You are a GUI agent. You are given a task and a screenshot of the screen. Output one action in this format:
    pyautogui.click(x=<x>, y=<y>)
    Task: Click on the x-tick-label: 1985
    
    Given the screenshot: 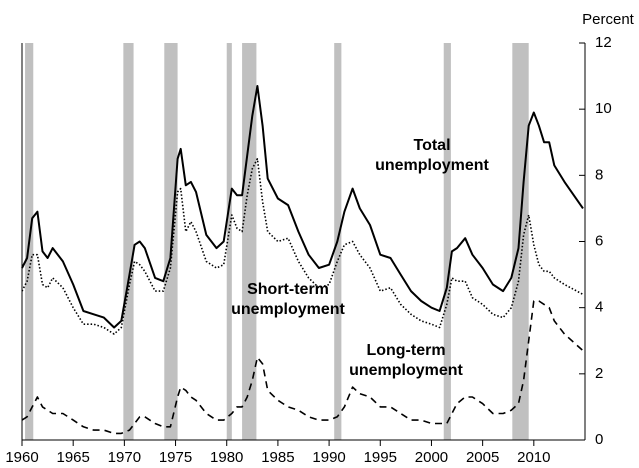 What is the action you would take?
    pyautogui.click(x=277, y=457)
    